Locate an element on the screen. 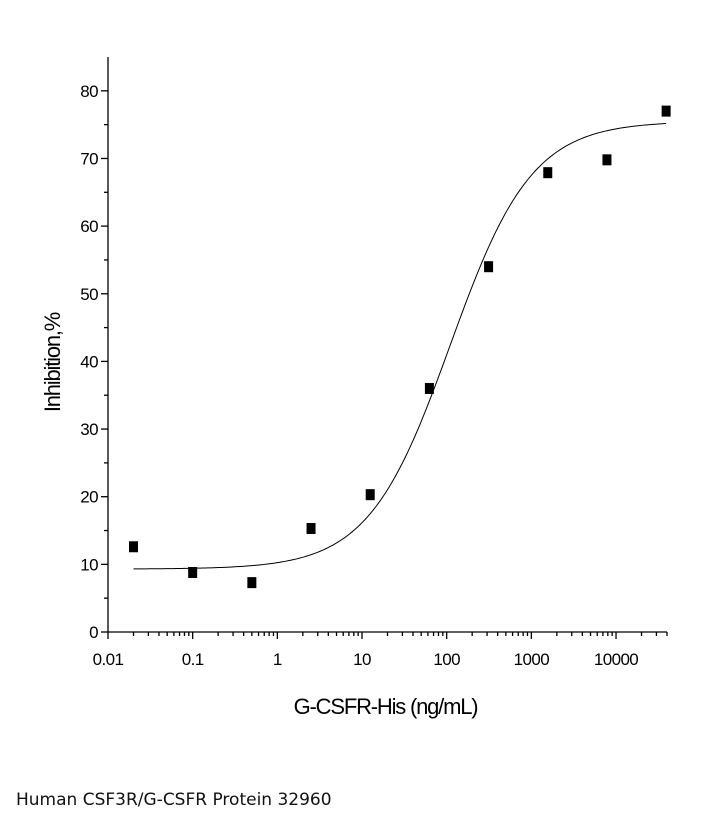 Image resolution: width=709 pixels, height=825 pixels. y-tick-label: 20 is located at coordinates (89, 497).